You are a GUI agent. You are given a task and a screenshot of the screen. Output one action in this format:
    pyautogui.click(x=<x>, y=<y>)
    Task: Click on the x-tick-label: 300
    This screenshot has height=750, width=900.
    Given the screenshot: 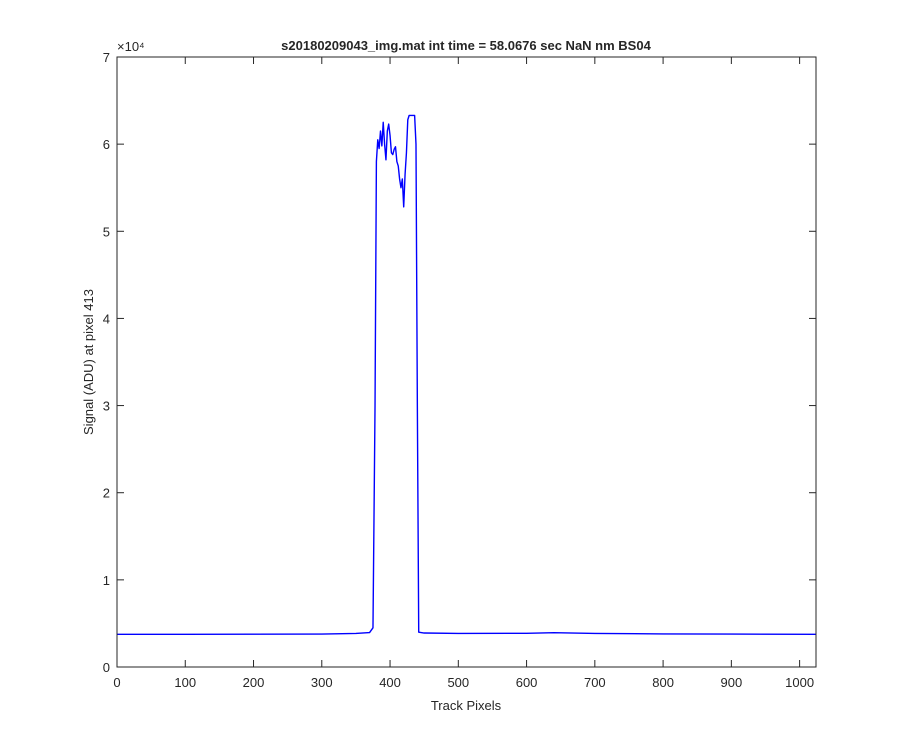 What is the action you would take?
    pyautogui.click(x=322, y=682)
    